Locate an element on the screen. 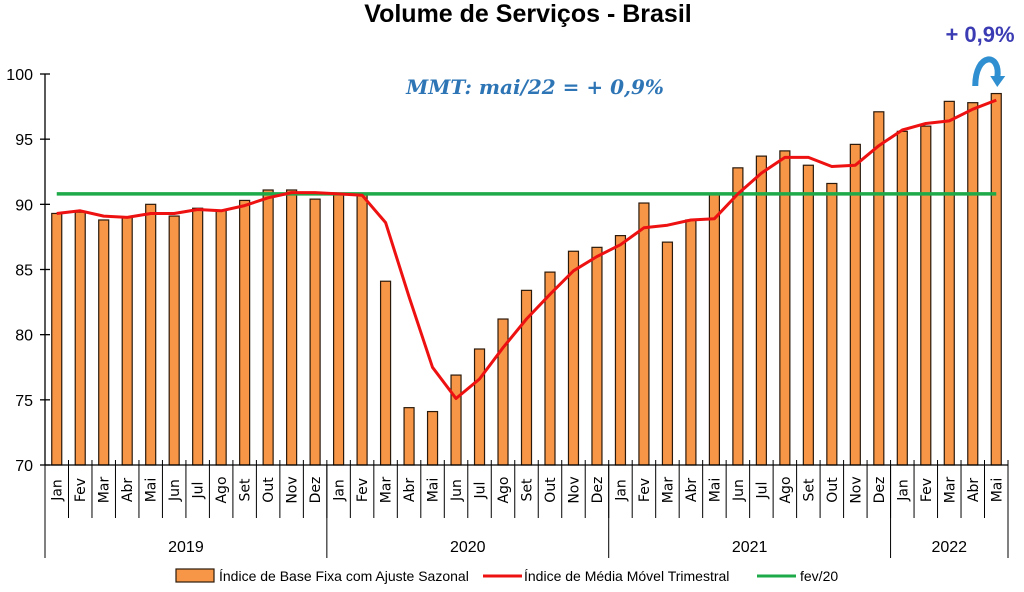  year-label: 2019 is located at coordinates (186, 547).